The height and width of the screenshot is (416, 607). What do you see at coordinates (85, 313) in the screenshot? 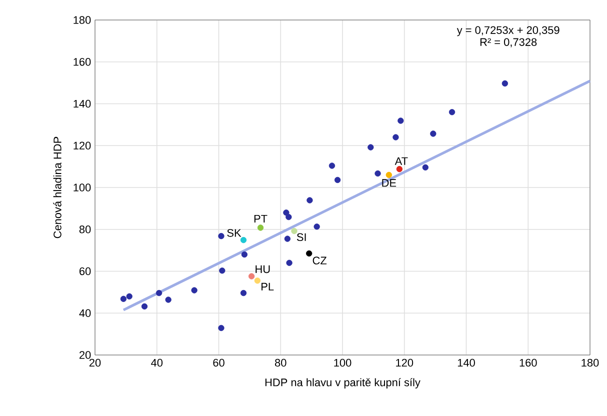
I see `y-tick-label: 40` at bounding box center [85, 313].